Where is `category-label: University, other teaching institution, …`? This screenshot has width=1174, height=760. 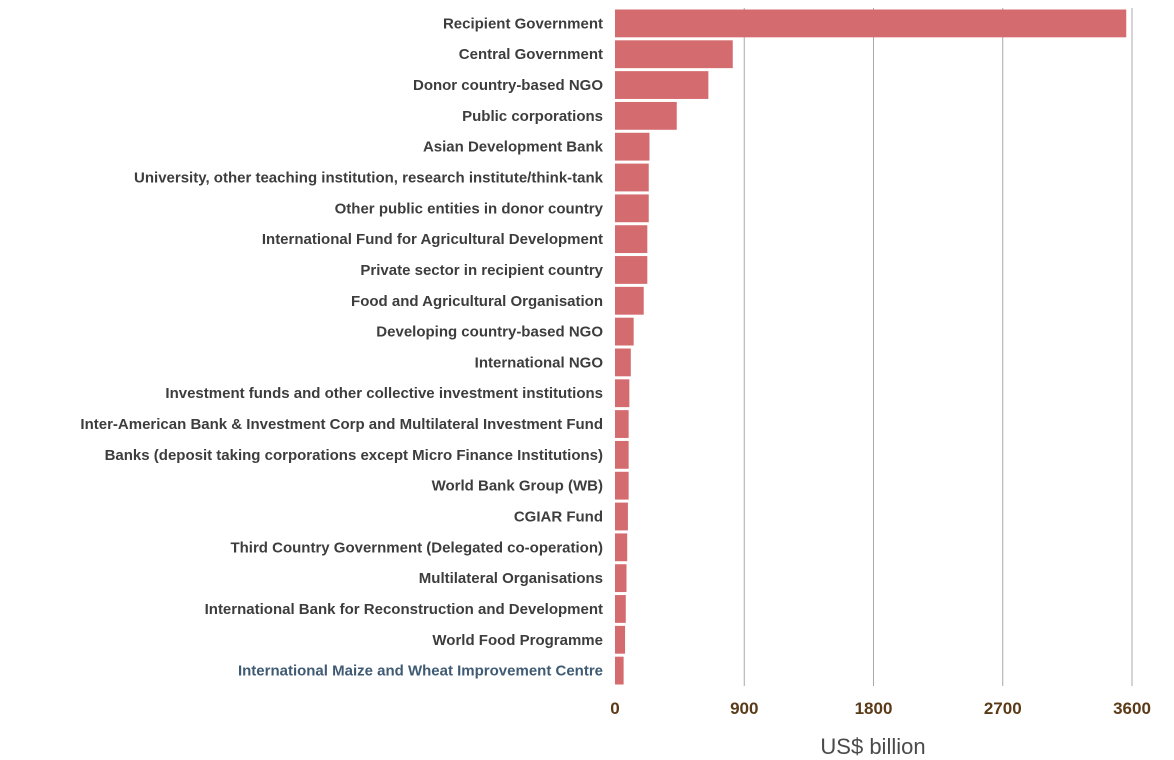 category-label: University, other teaching institution, … is located at coordinates (369, 178).